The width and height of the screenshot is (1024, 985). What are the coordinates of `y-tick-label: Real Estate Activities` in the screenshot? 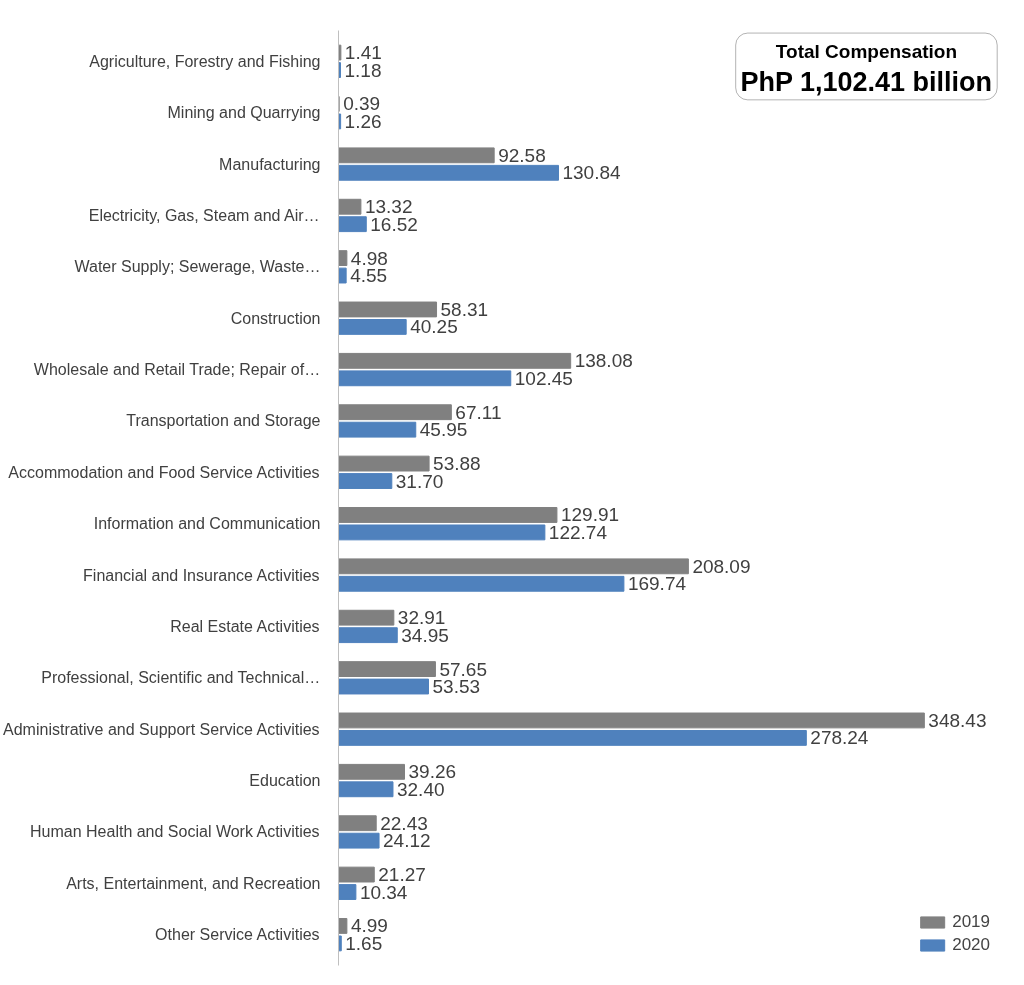 It's located at (245, 626).